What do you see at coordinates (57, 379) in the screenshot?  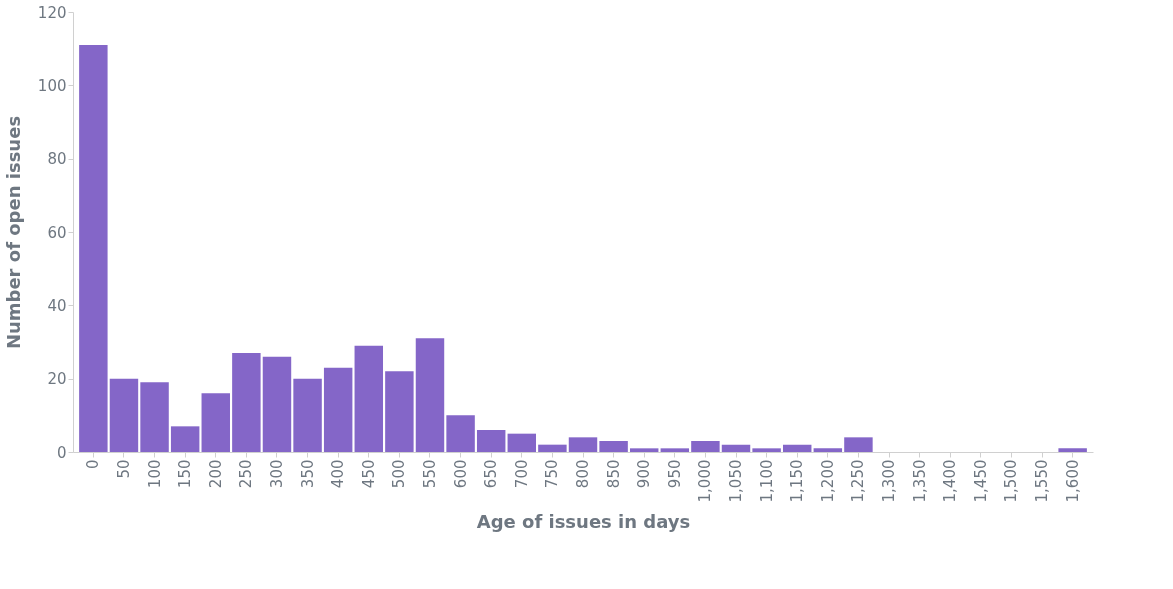 I see `y-tick-label: 20` at bounding box center [57, 379].